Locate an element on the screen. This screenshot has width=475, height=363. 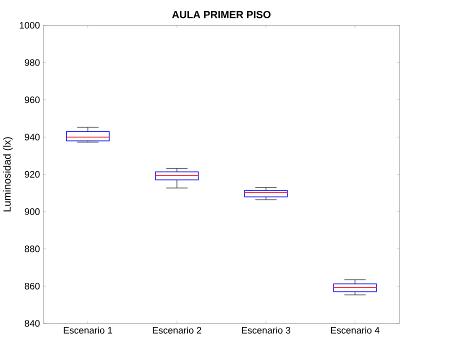
x-tick-label: Escenario 4 is located at coordinates (355, 330).